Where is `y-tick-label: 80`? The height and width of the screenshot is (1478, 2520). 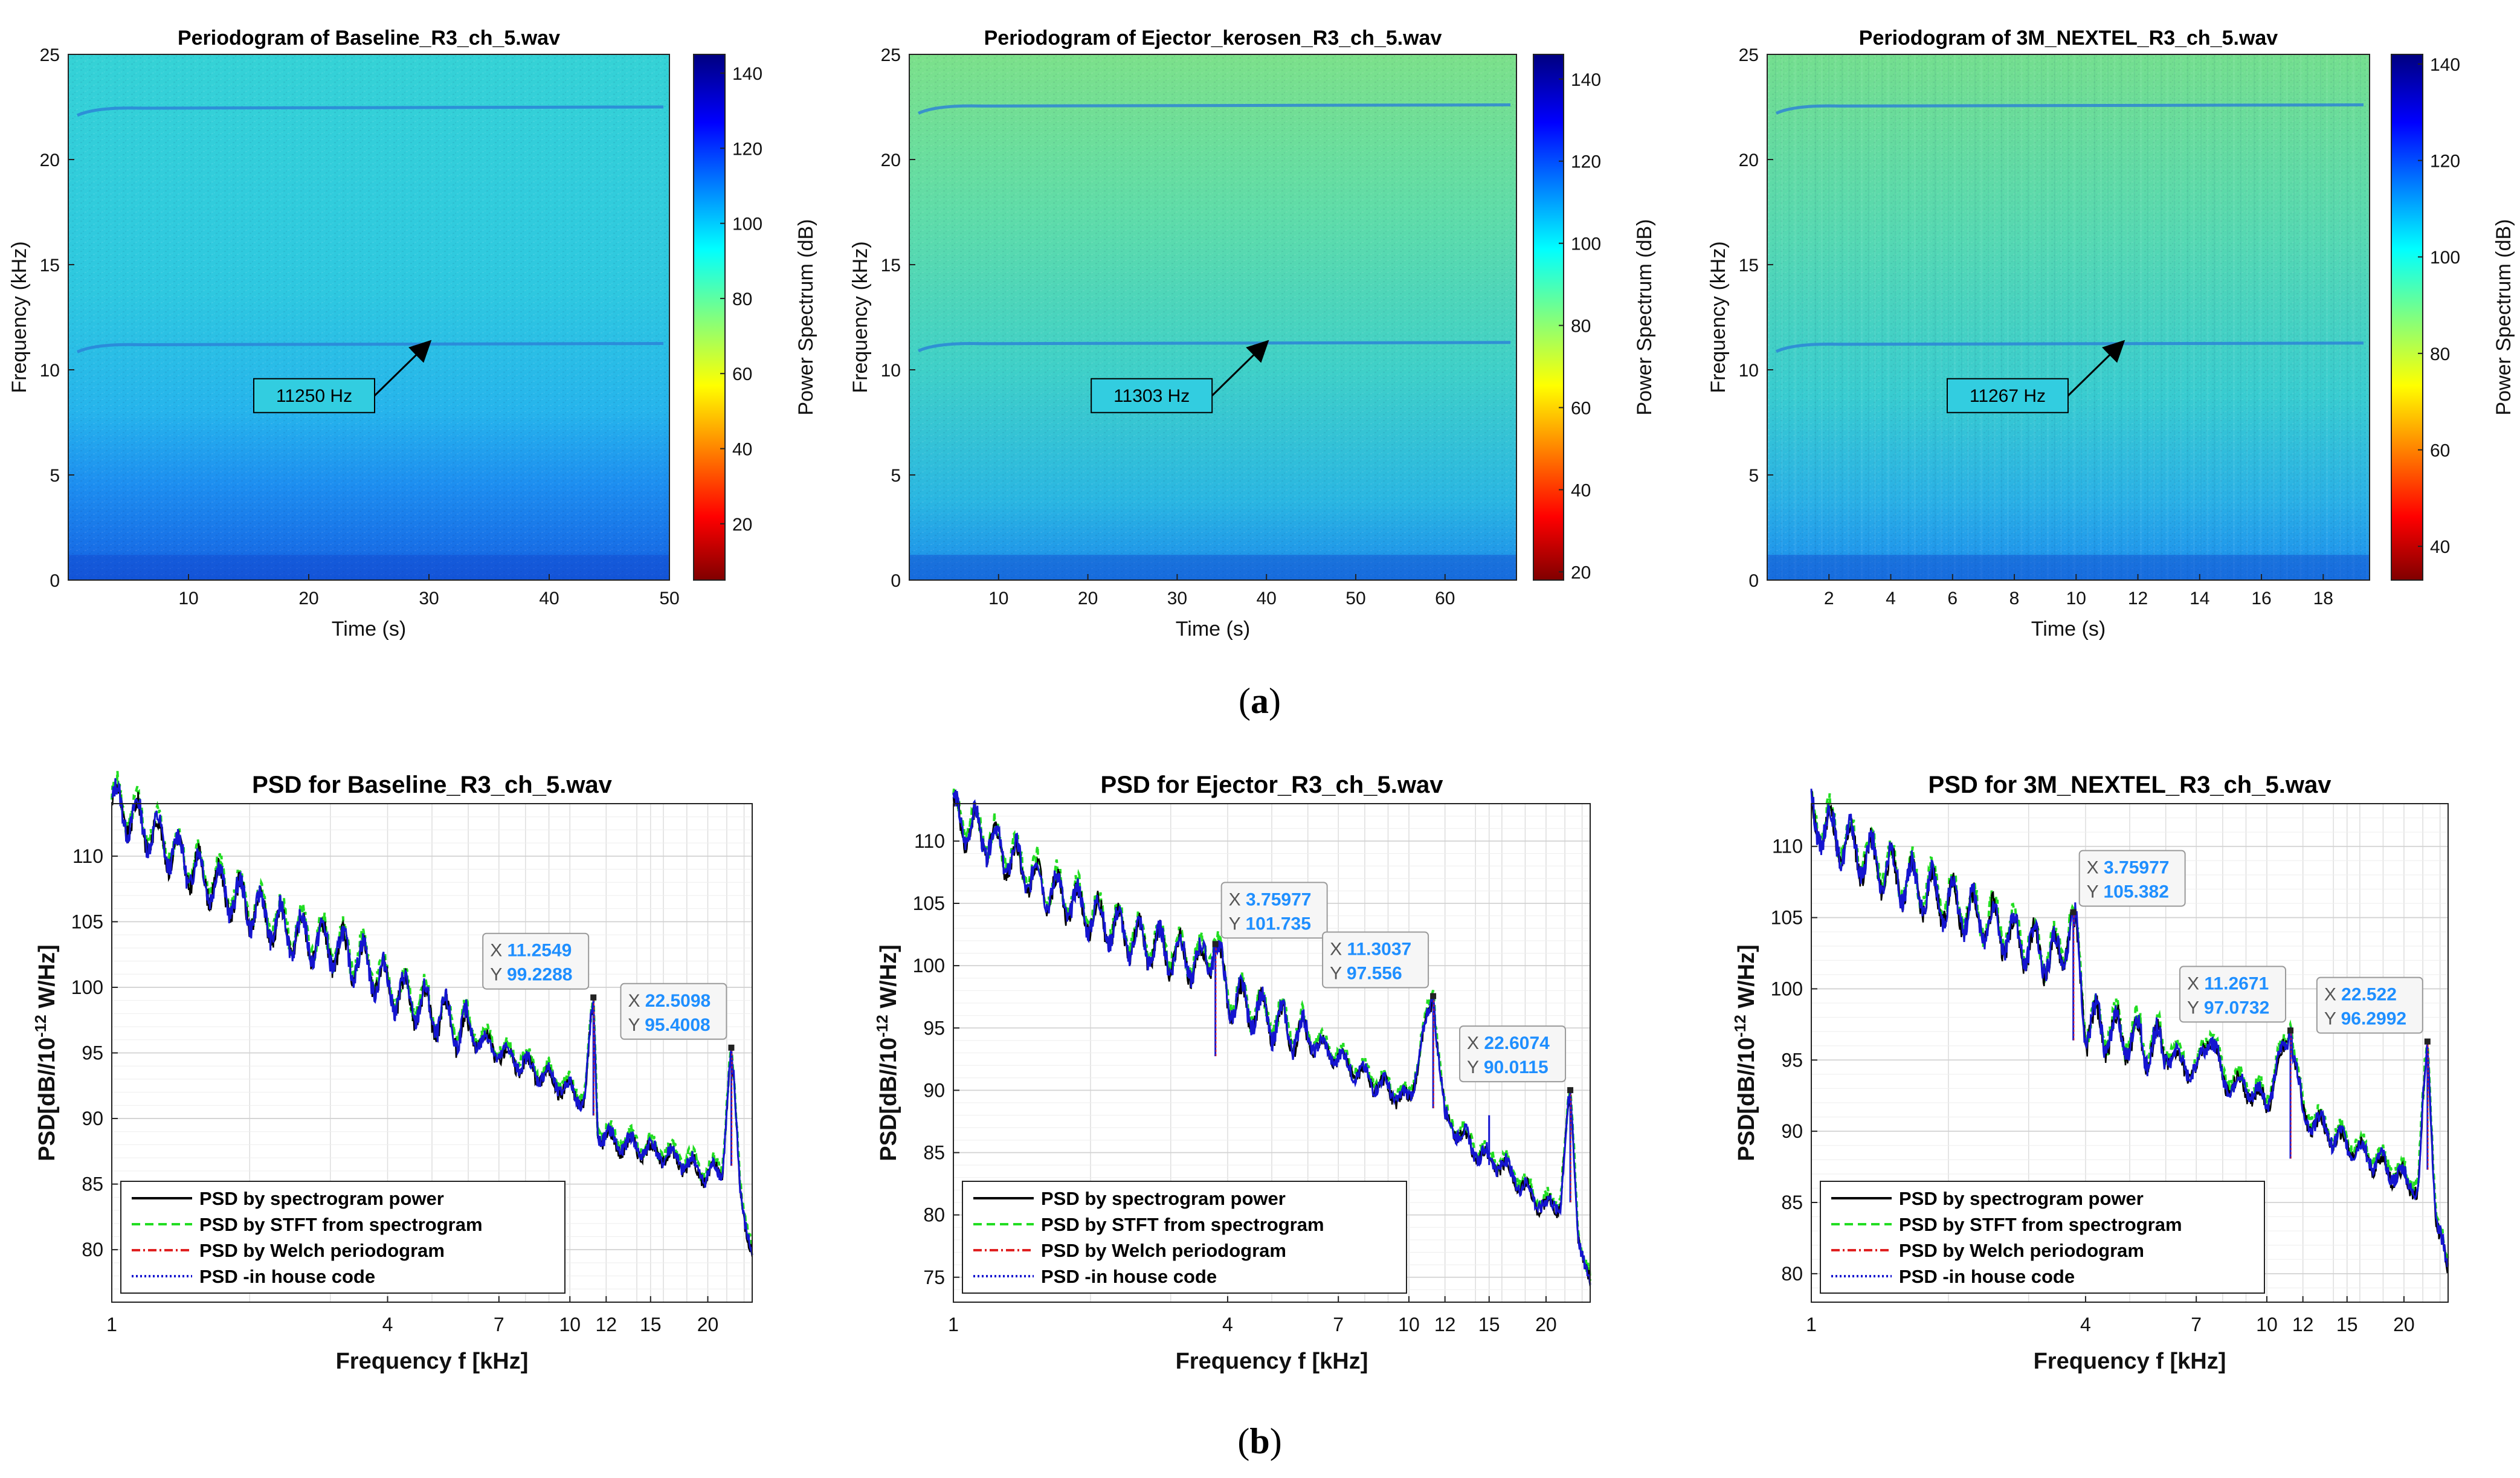
y-tick-label: 80 is located at coordinates (92, 1249).